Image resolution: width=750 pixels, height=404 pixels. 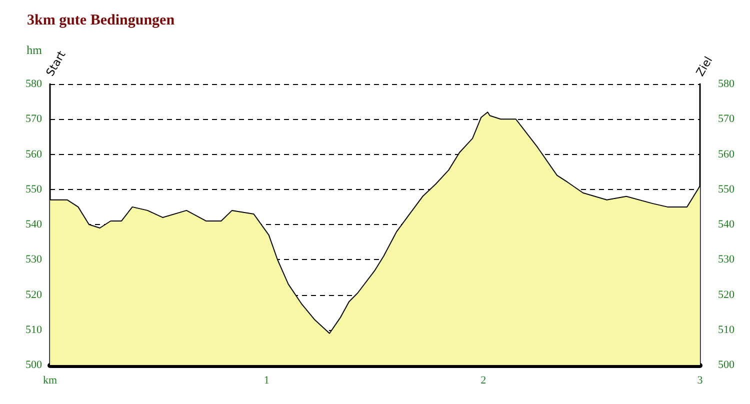 What do you see at coordinates (34, 330) in the screenshot?
I see `y-tick-label: 510` at bounding box center [34, 330].